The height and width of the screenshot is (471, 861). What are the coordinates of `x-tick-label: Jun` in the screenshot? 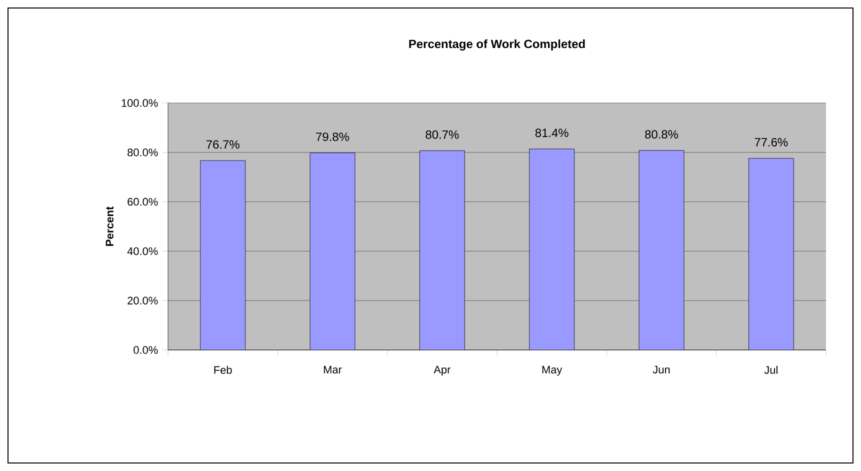 It's located at (661, 370).